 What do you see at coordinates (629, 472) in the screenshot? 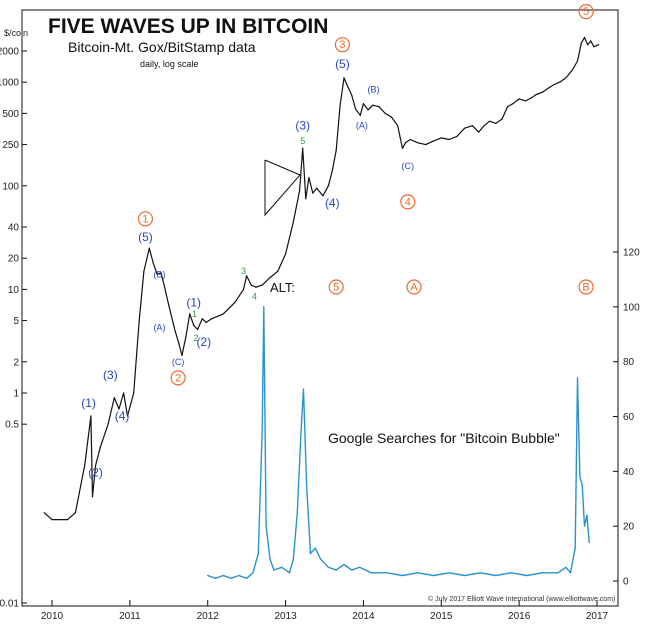
I see `right-tick-label: 40` at bounding box center [629, 472].